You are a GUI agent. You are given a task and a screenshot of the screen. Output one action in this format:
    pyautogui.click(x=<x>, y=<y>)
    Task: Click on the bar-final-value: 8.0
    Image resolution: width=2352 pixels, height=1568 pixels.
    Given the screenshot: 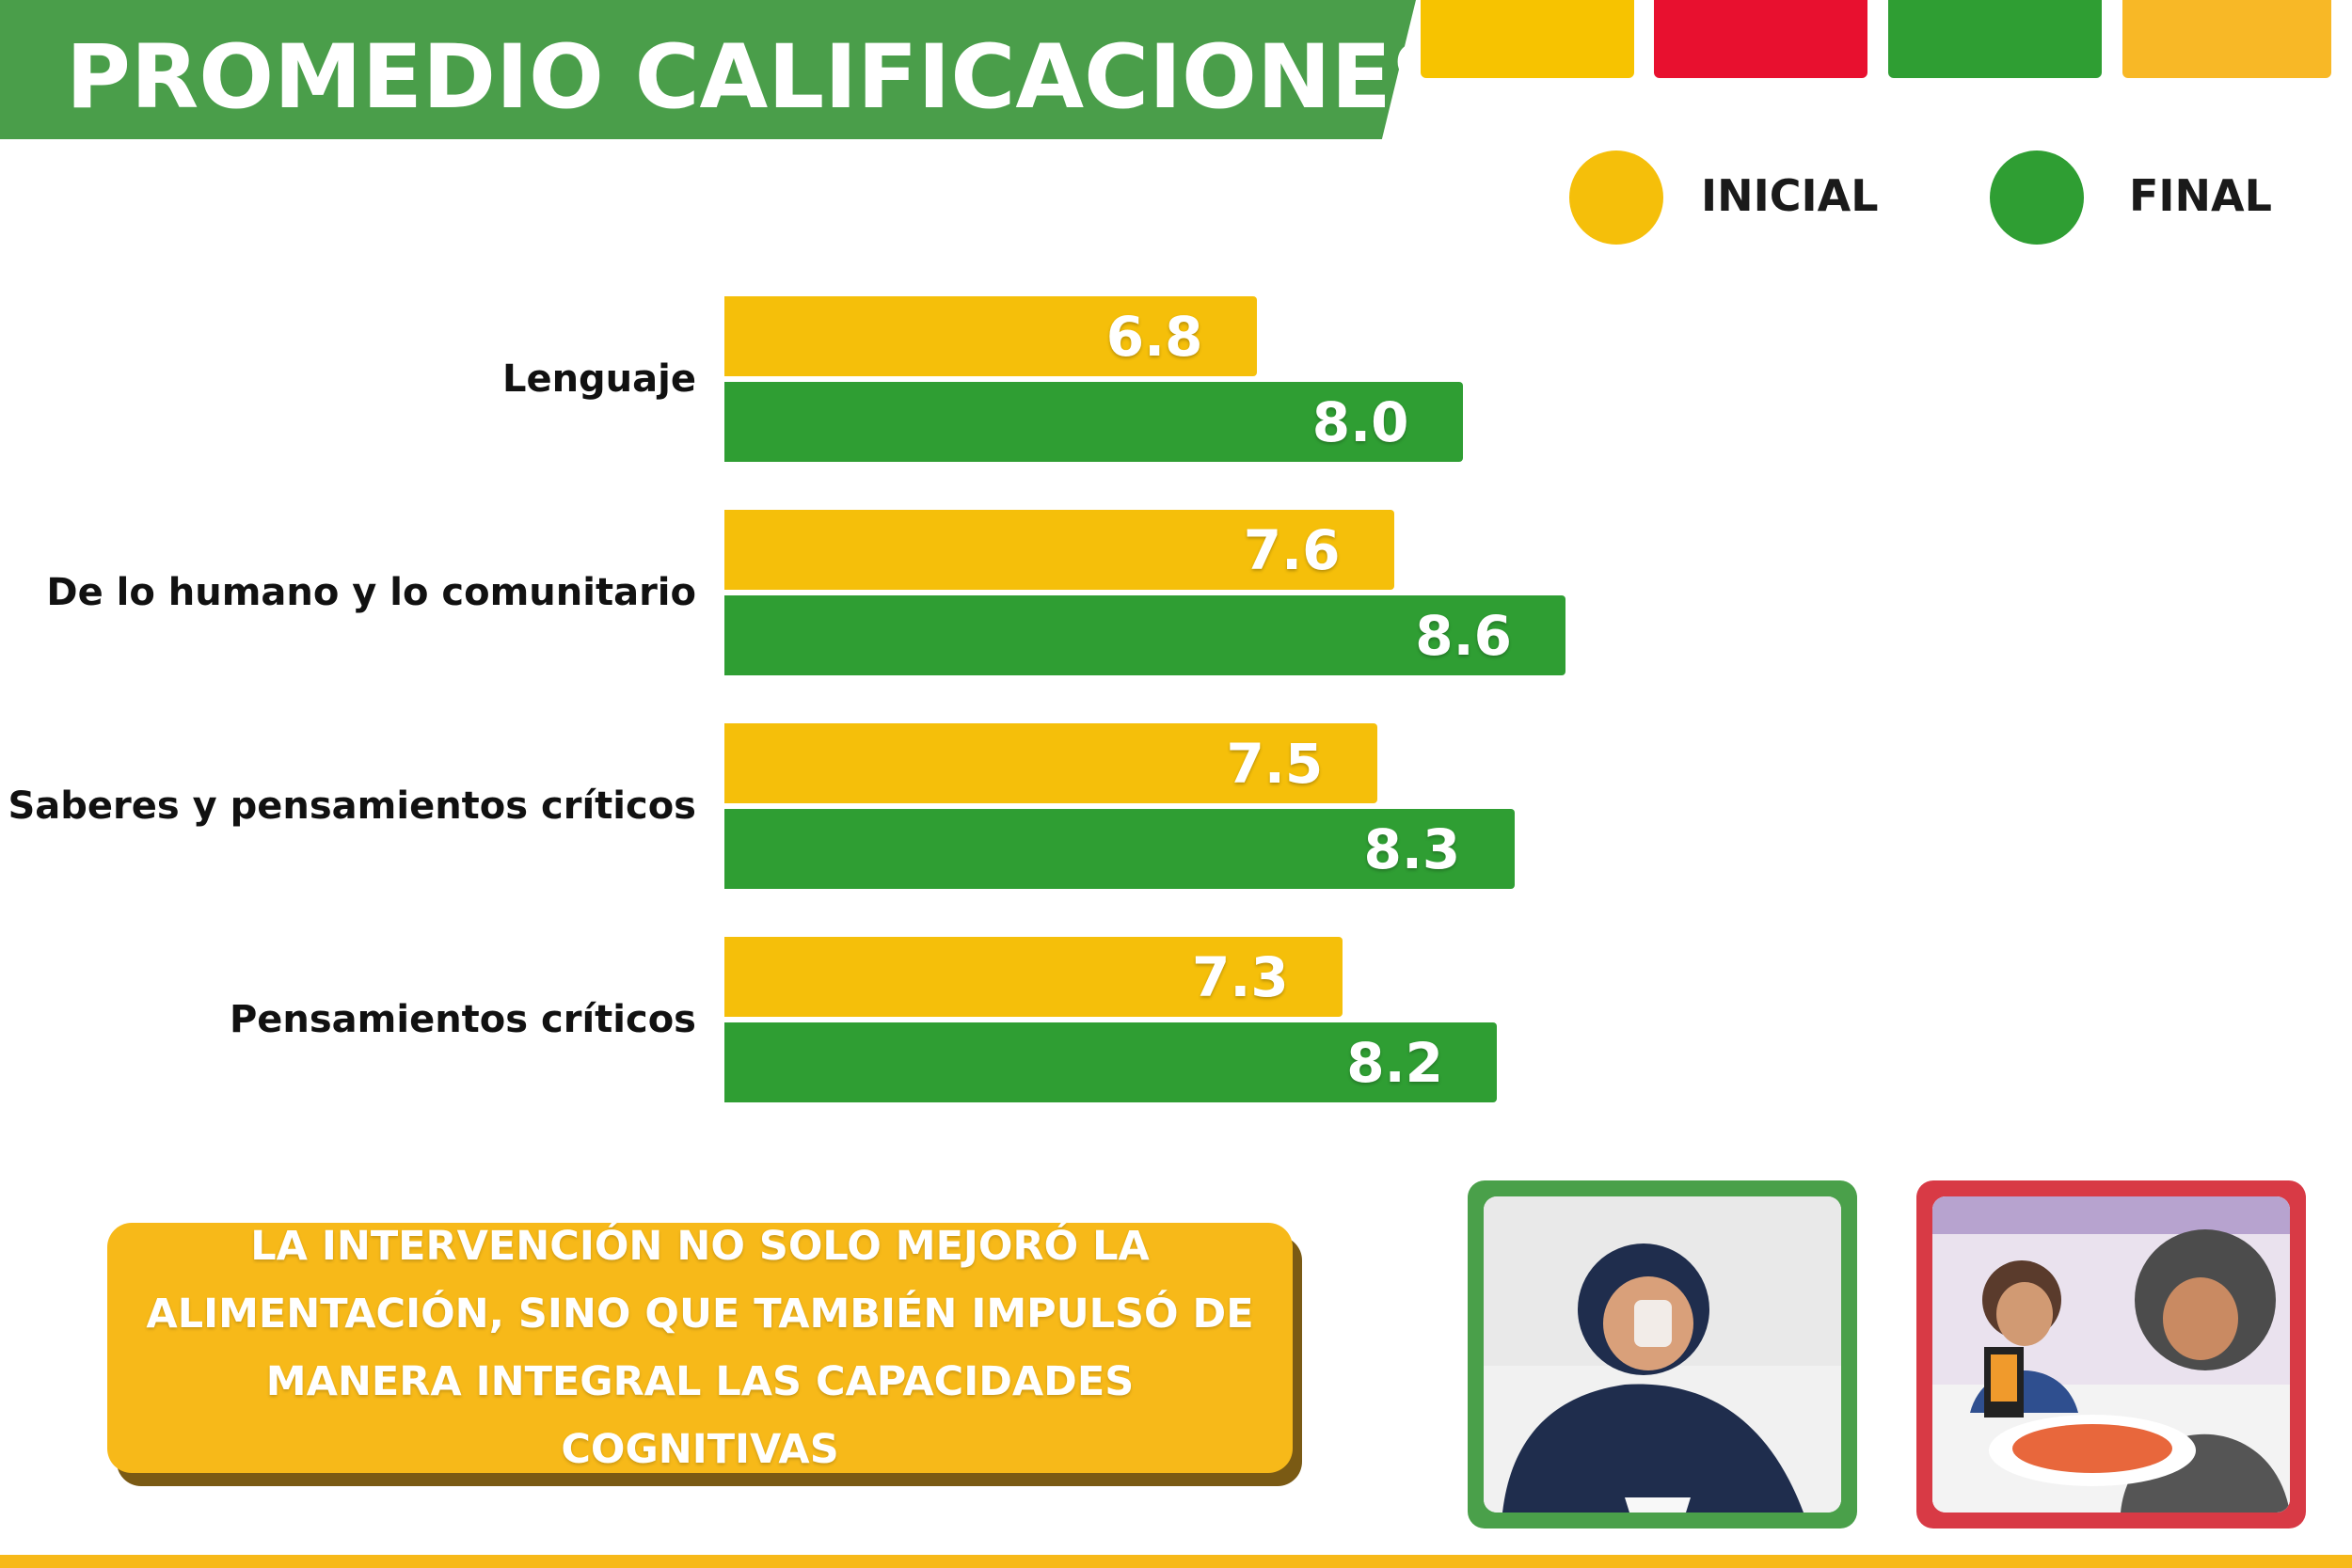 What is the action you would take?
    pyautogui.click(x=1360, y=422)
    